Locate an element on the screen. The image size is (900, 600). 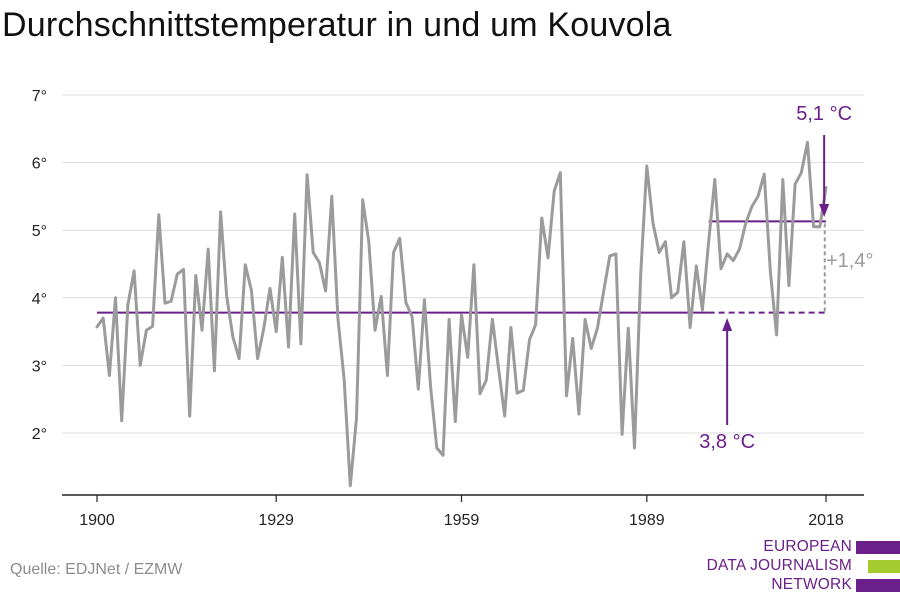
edjnet-logo: EUROPEAN DATA JOURNALISM NETWORK is located at coordinates (800, 569).